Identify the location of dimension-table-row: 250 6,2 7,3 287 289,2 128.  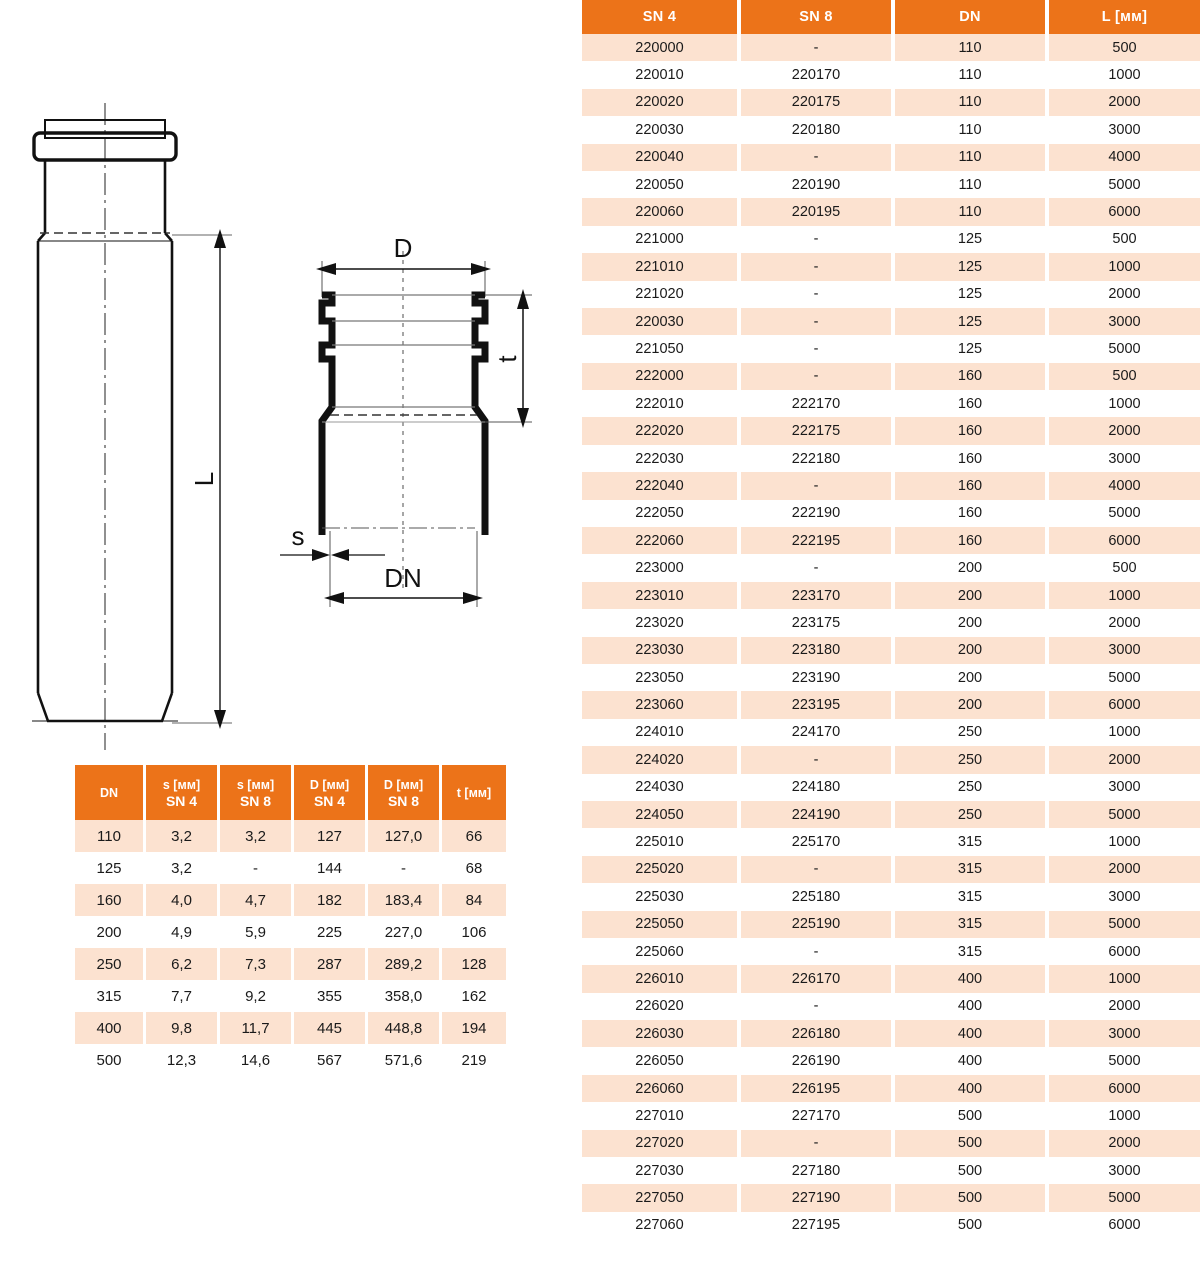
(290, 964).